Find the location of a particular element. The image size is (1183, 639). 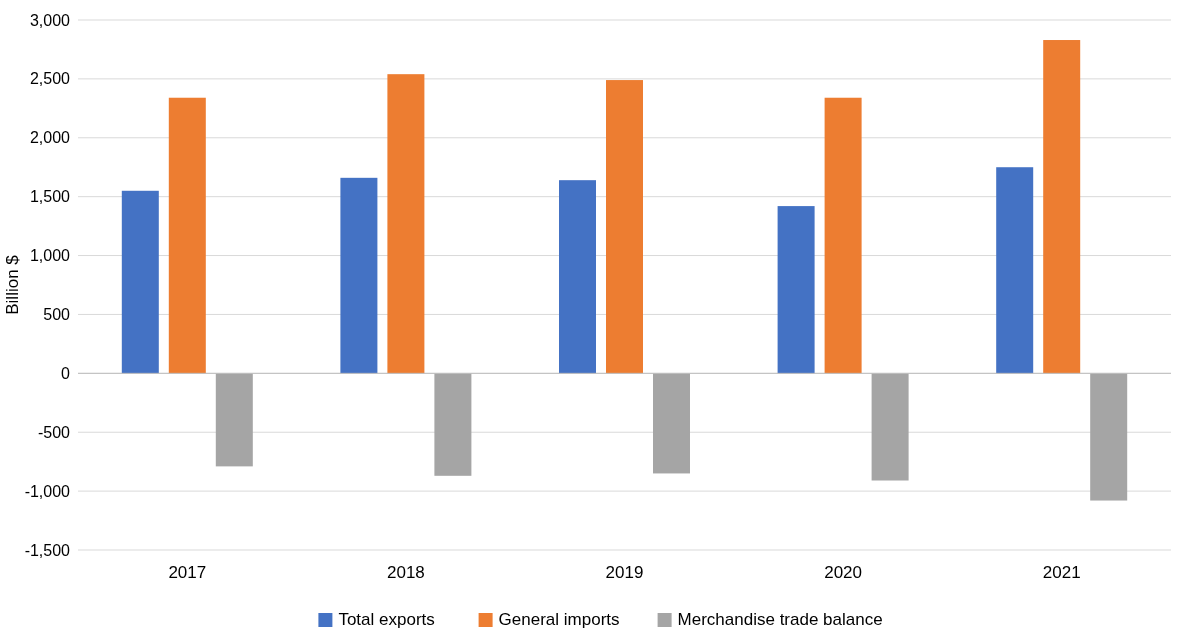

x-tick-label: 2019 is located at coordinates (624, 572).